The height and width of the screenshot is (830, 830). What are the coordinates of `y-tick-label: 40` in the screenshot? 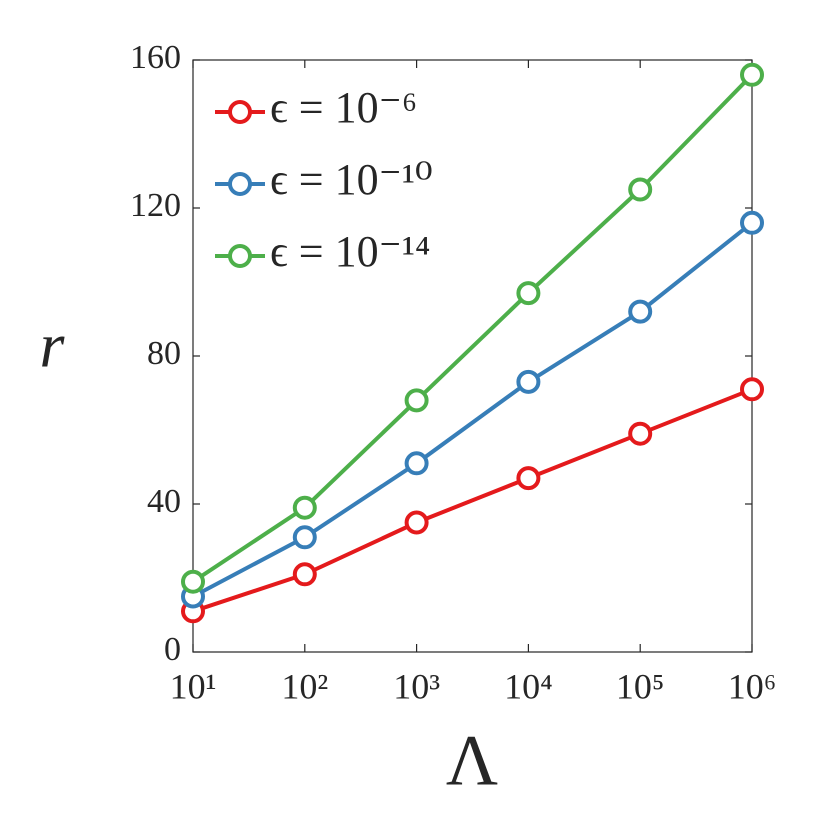 It's located at (164, 501).